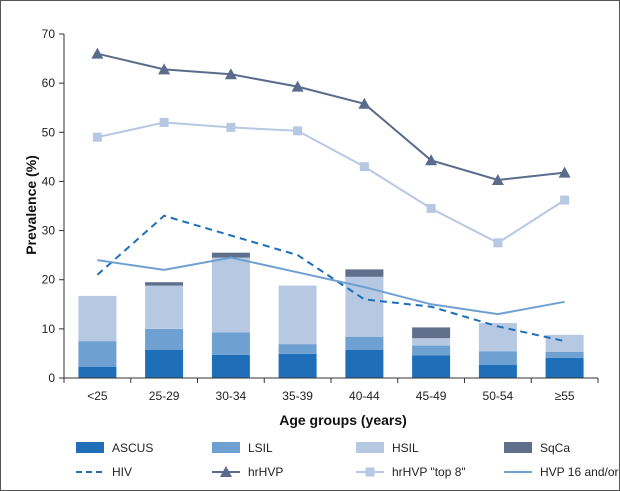 This screenshot has height=491, width=620. What do you see at coordinates (265, 472) in the screenshot?
I see `legend-label-hrhvp: hrHVP` at bounding box center [265, 472].